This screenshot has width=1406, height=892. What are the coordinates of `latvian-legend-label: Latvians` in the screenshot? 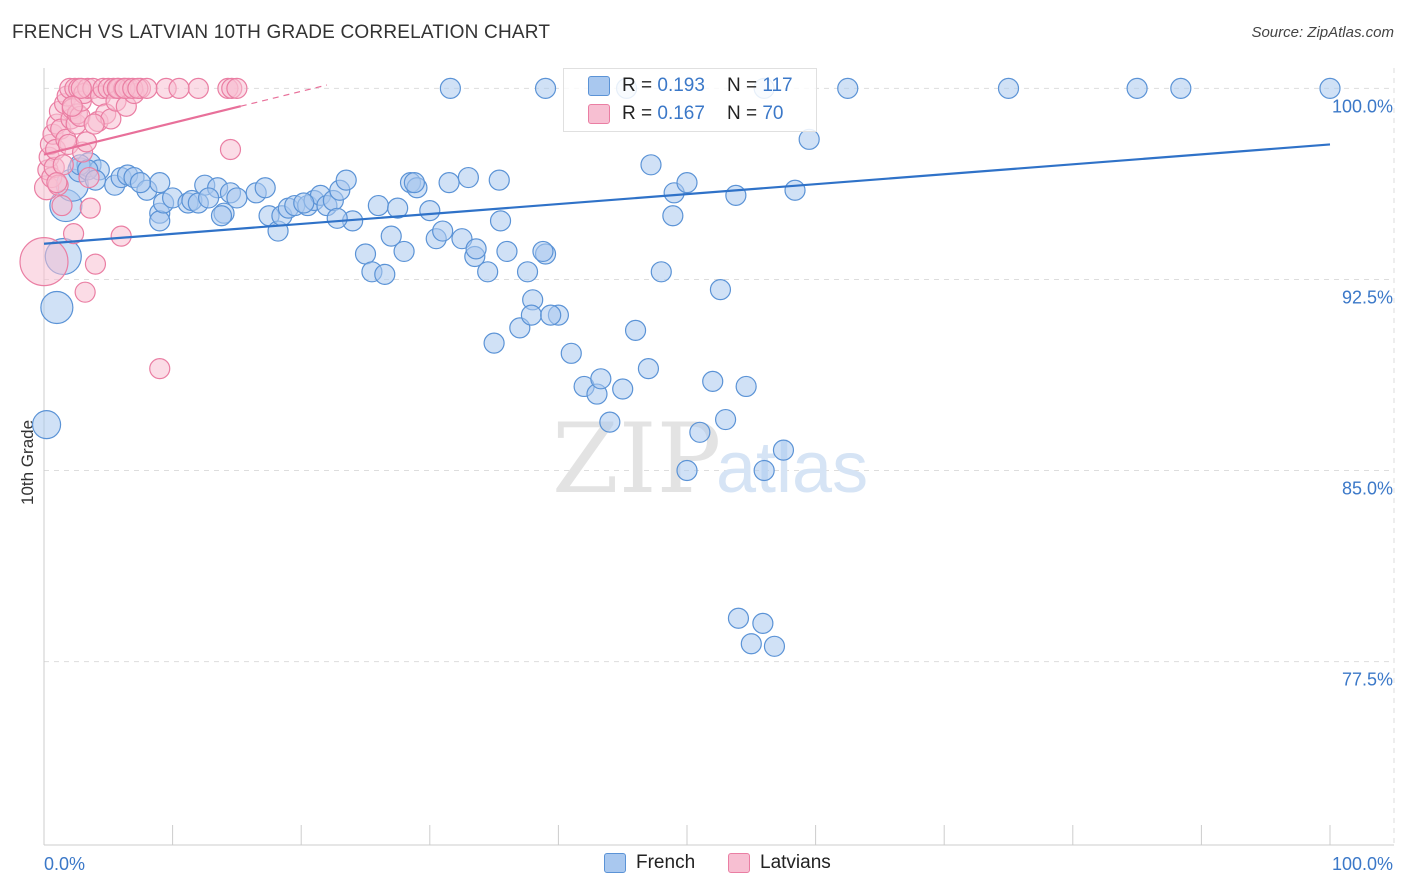 It's located at (795, 862).